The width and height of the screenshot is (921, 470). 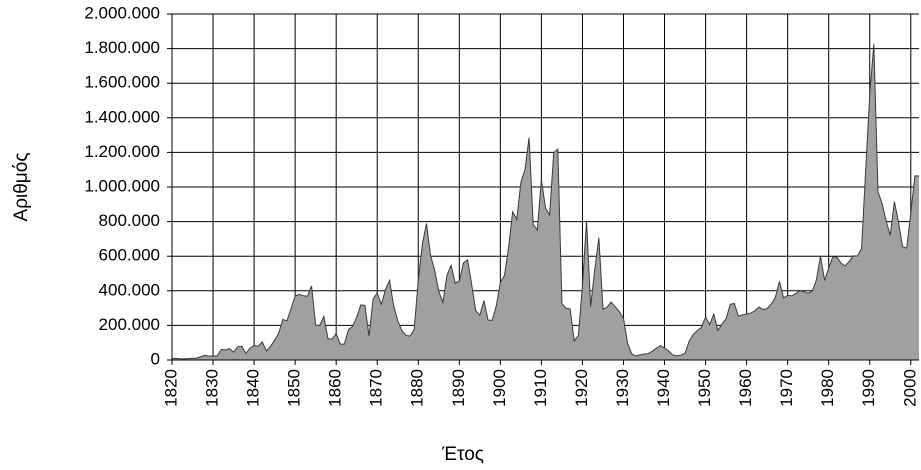 What do you see at coordinates (376, 388) in the screenshot?
I see `x-tick-label: 1870` at bounding box center [376, 388].